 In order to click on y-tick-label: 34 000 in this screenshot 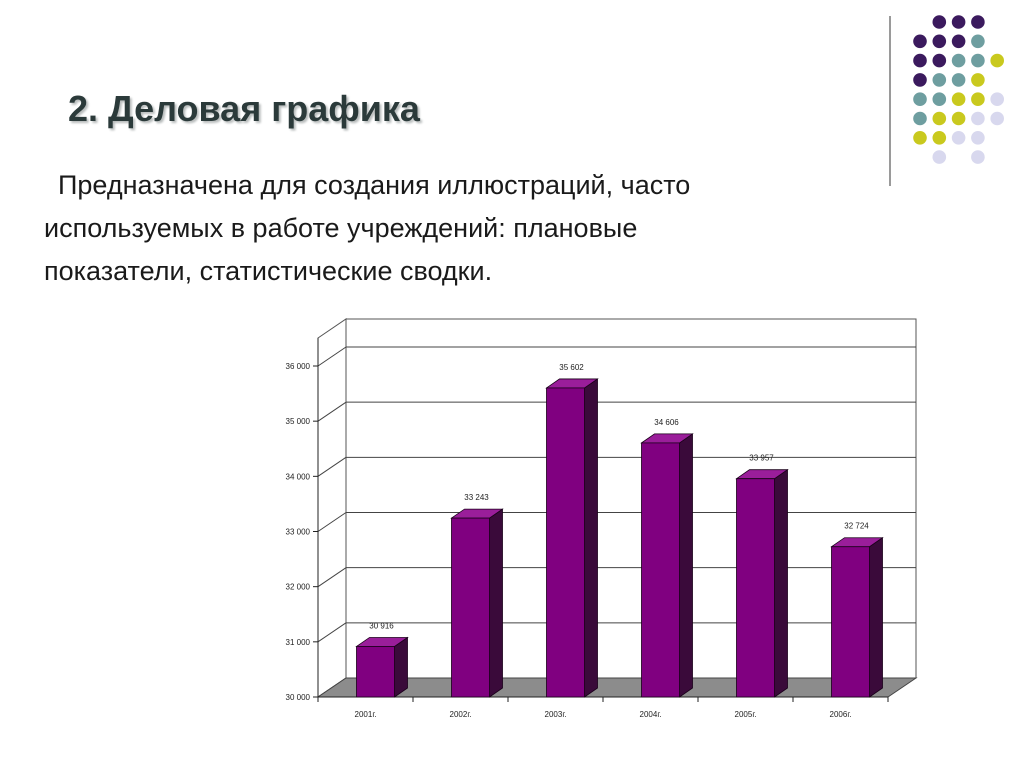, I will do `click(298, 476)`.